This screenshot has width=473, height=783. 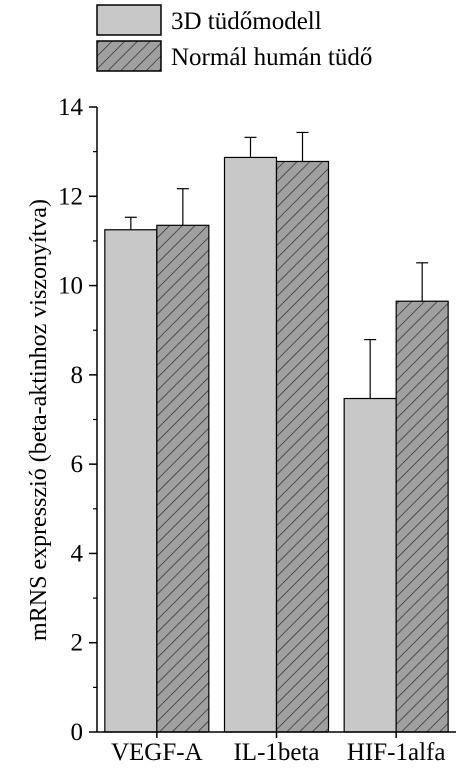 What do you see at coordinates (276, 752) in the screenshot?
I see `x-tick-label-2: IL-1beta` at bounding box center [276, 752].